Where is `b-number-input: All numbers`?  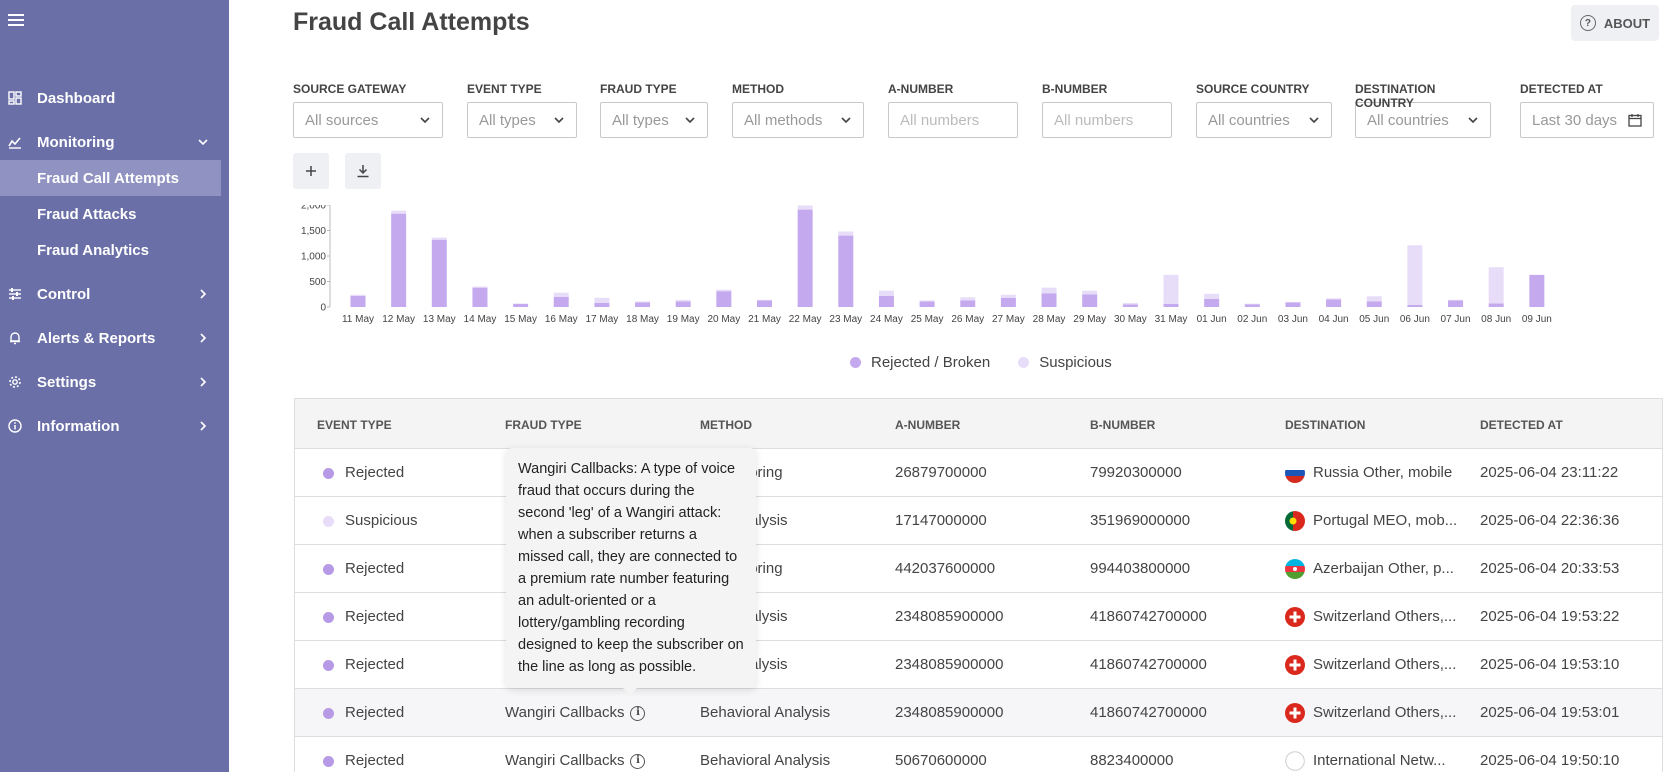
b-number-input: All numbers is located at coordinates (1107, 120).